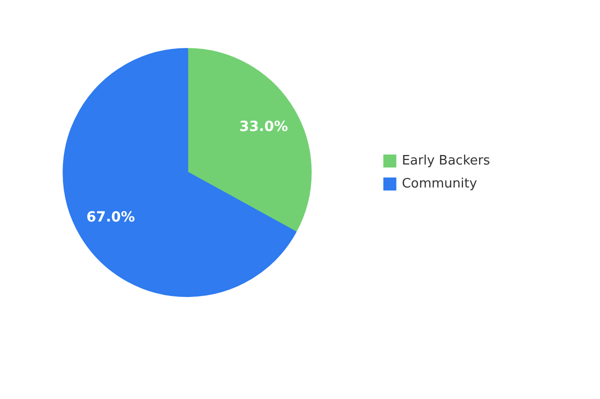 Image resolution: width=600 pixels, height=399 pixels. What do you see at coordinates (440, 184) in the screenshot?
I see `legend-label: Community` at bounding box center [440, 184].